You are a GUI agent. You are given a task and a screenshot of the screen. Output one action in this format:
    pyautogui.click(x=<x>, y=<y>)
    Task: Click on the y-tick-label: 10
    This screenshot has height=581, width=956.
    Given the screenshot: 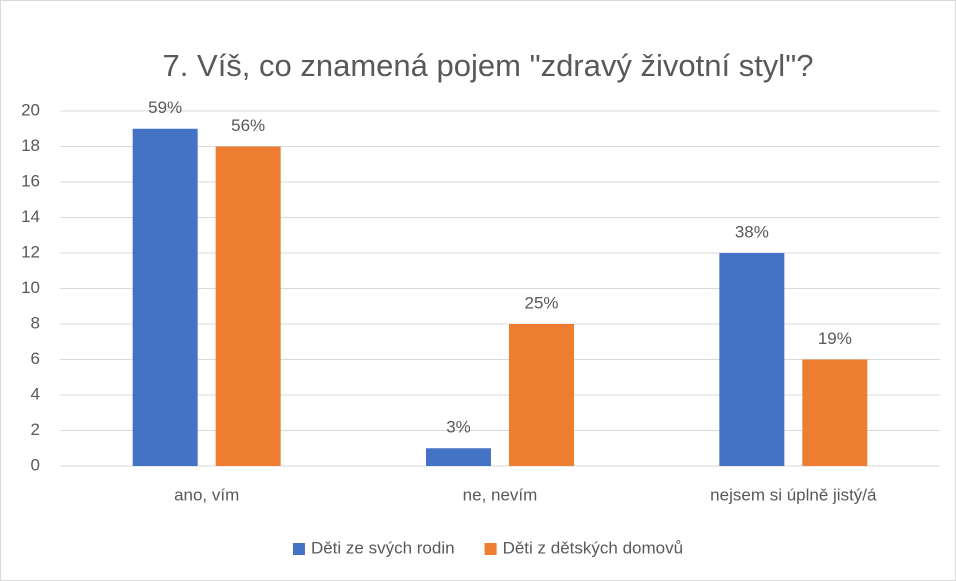 What is the action you would take?
    pyautogui.click(x=30, y=287)
    